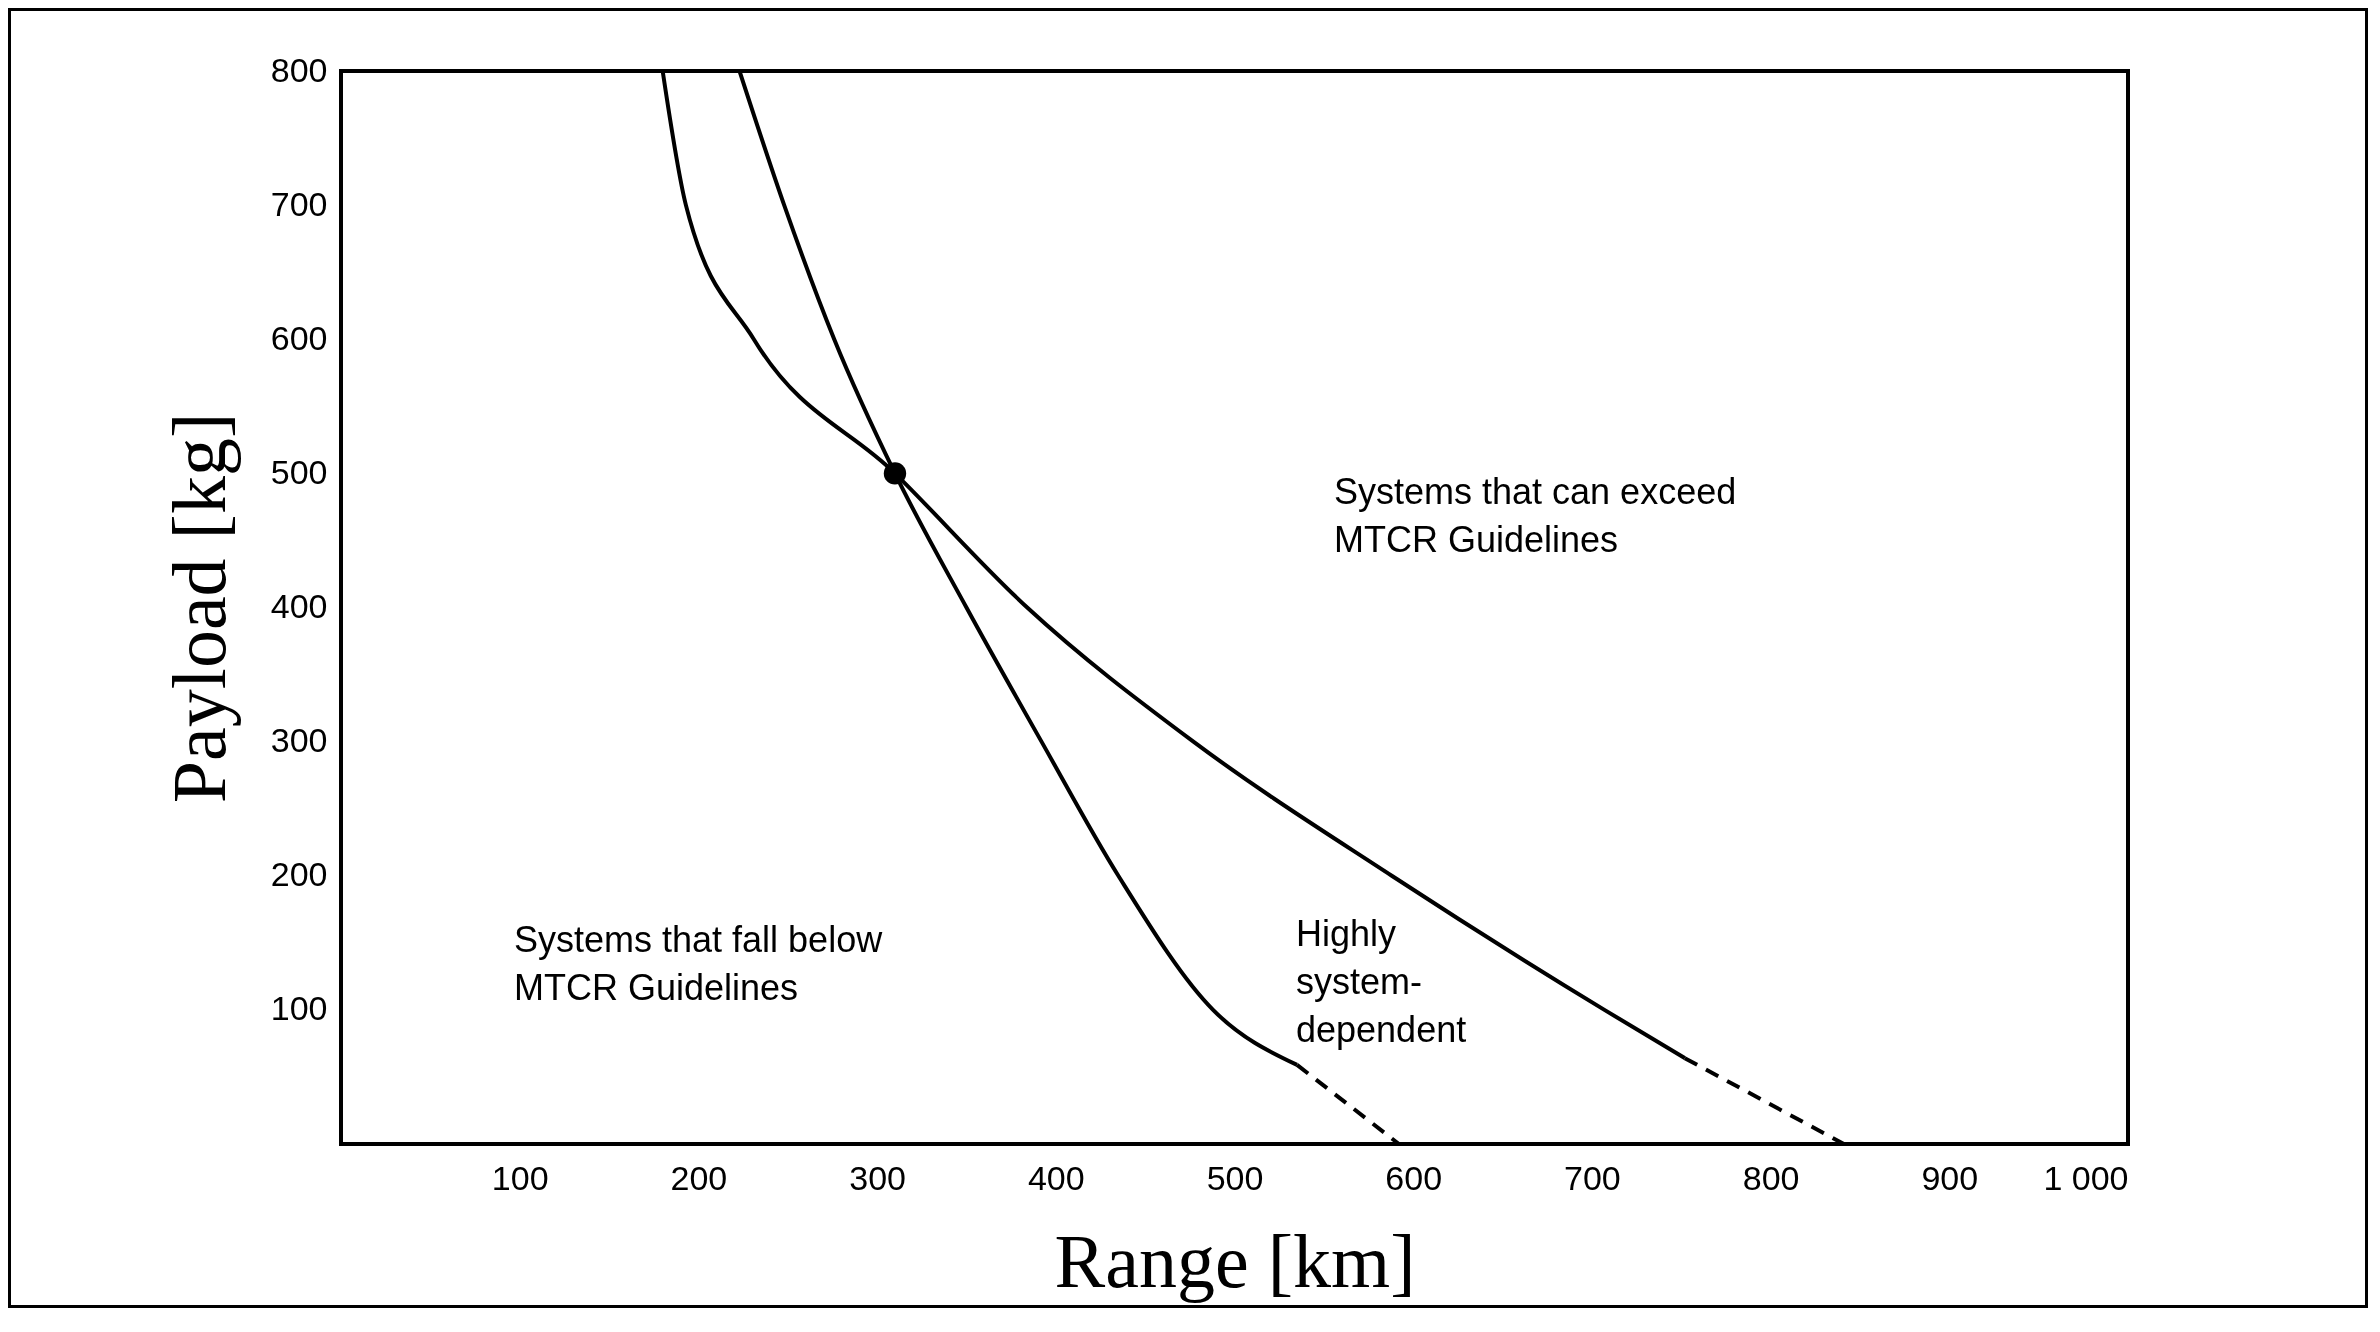 The width and height of the screenshot is (2380, 1332). Describe the element at coordinates (299, 471) in the screenshot. I see `y-tick-label: 500` at that location.